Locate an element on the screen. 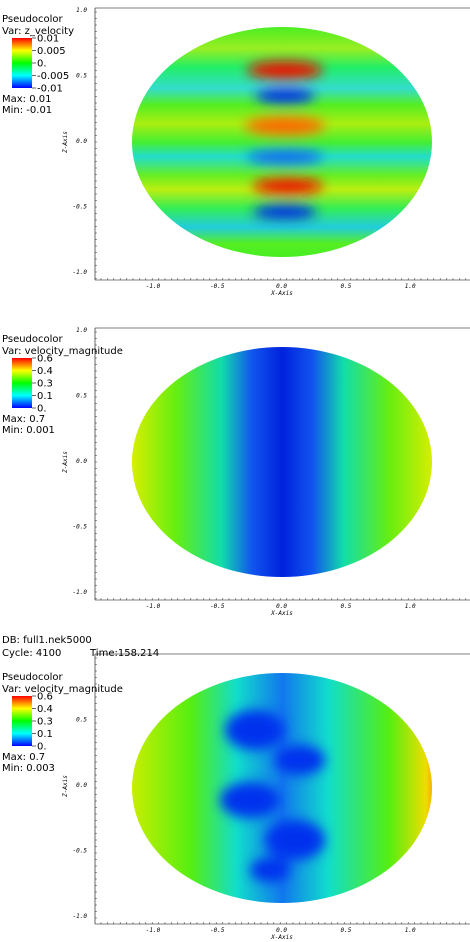 The width and height of the screenshot is (470, 942). legend-var: Var: z_velocity is located at coordinates (38, 31).